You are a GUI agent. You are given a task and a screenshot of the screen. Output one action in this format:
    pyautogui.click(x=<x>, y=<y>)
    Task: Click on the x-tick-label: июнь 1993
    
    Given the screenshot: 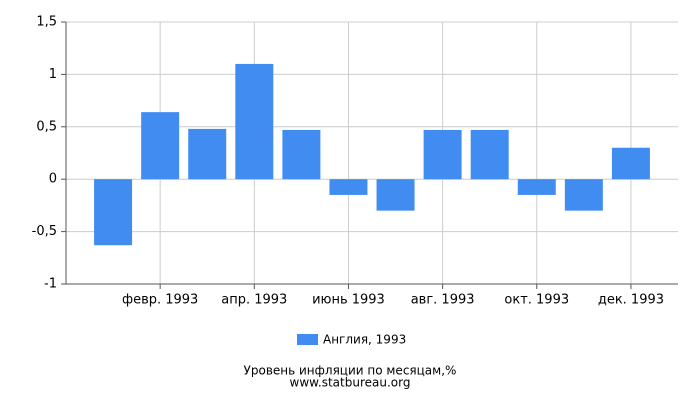 What is the action you would take?
    pyautogui.click(x=348, y=300)
    